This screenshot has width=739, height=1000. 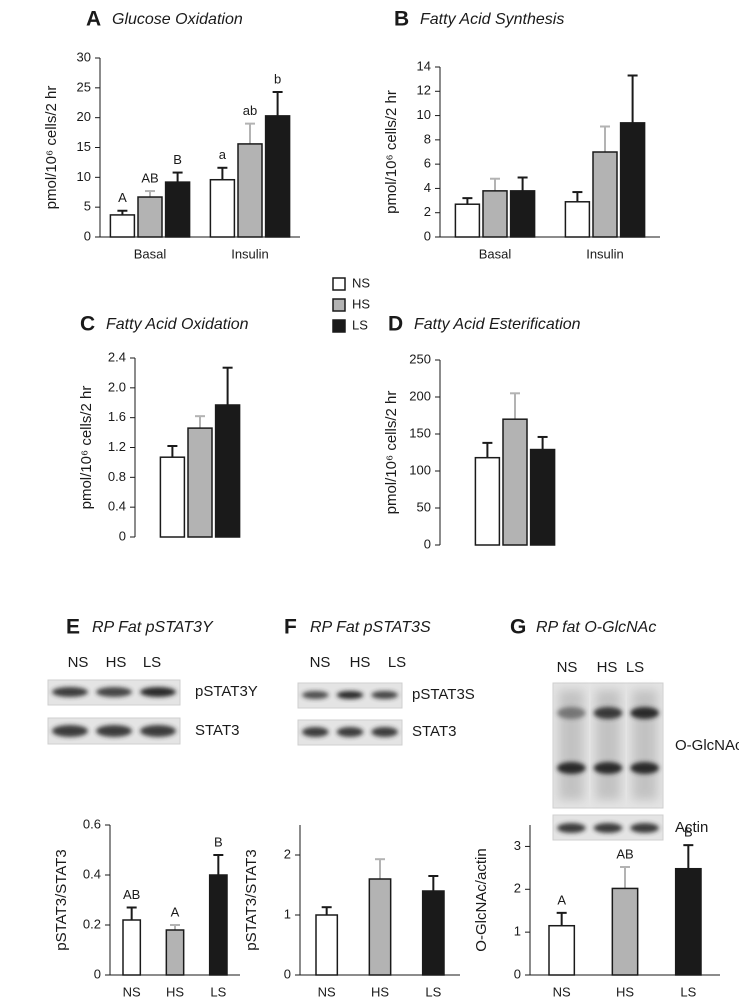 What do you see at coordinates (152, 662) in the screenshot?
I see `lane-label: LS` at bounding box center [152, 662].